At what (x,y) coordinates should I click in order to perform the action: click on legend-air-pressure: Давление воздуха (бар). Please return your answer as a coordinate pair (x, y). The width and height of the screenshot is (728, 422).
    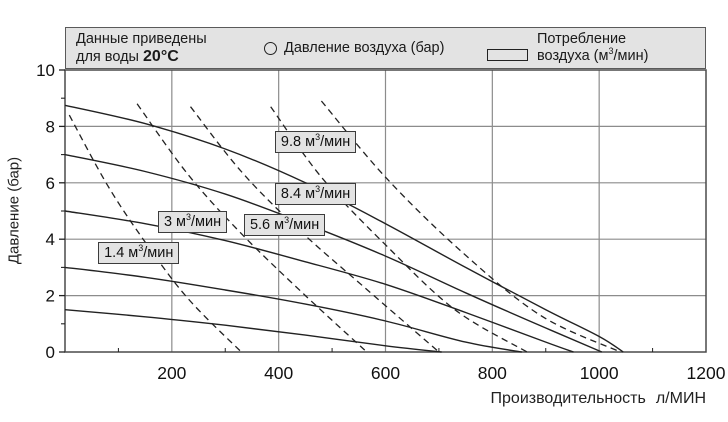
    Looking at the image, I should click on (354, 48).